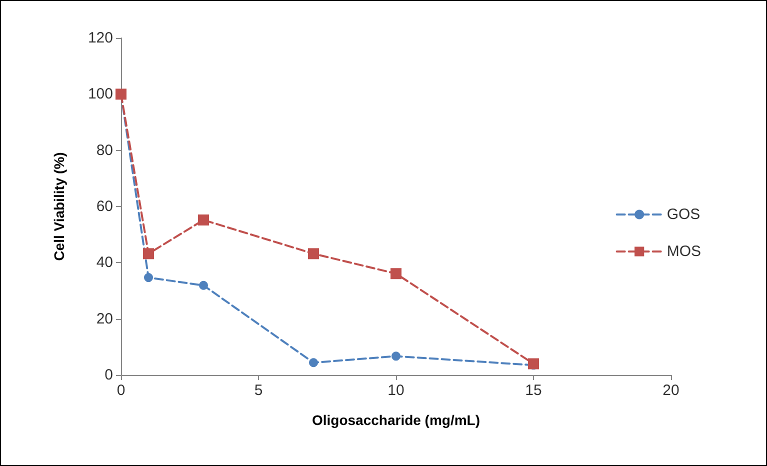  What do you see at coordinates (258, 390) in the screenshot?
I see `x-tick-label: 5` at bounding box center [258, 390].